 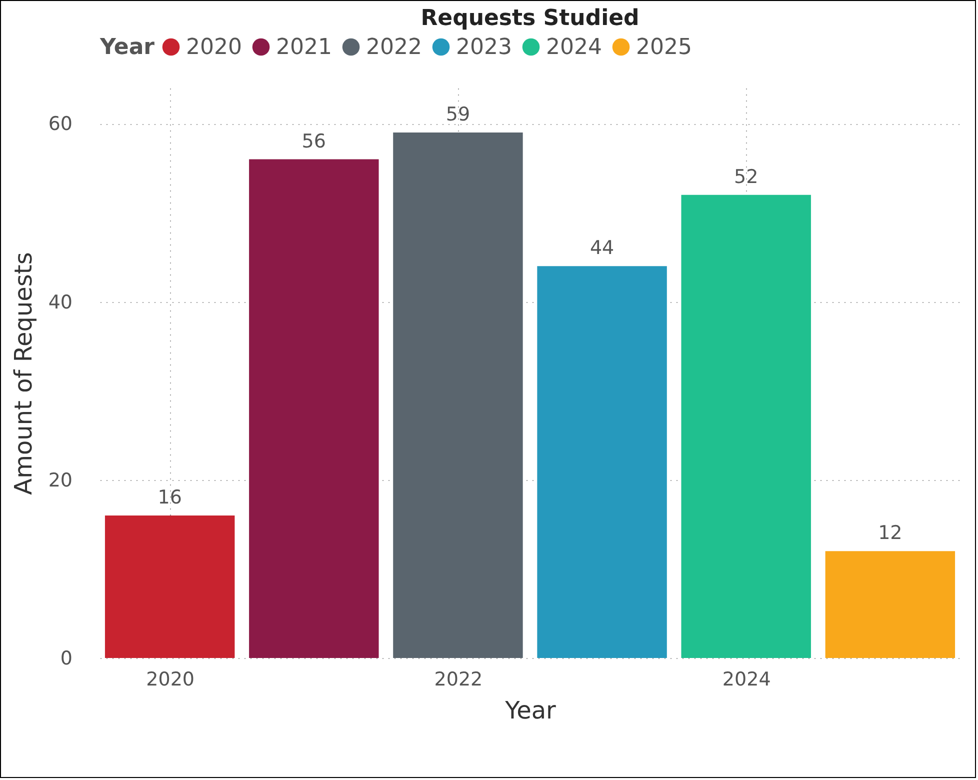 What do you see at coordinates (458, 679) in the screenshot?
I see `x-tick-label: 2022` at bounding box center [458, 679].